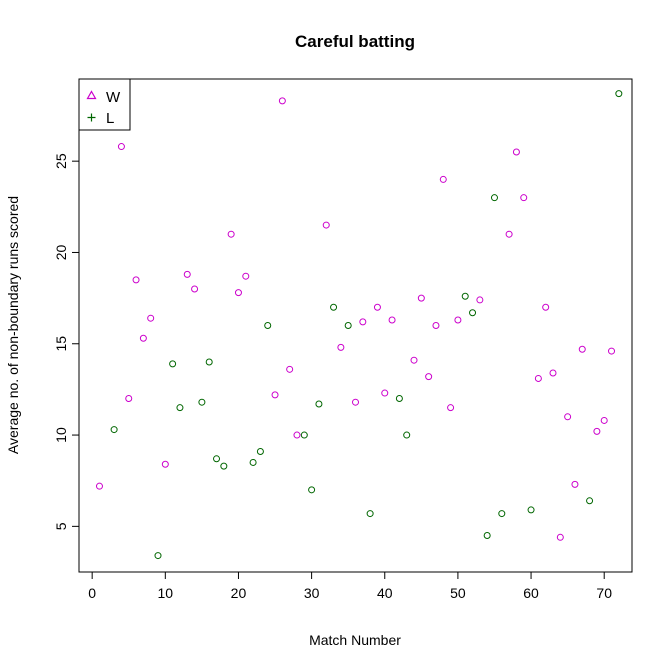  I want to click on legend-label-w: W, so click(113, 97).